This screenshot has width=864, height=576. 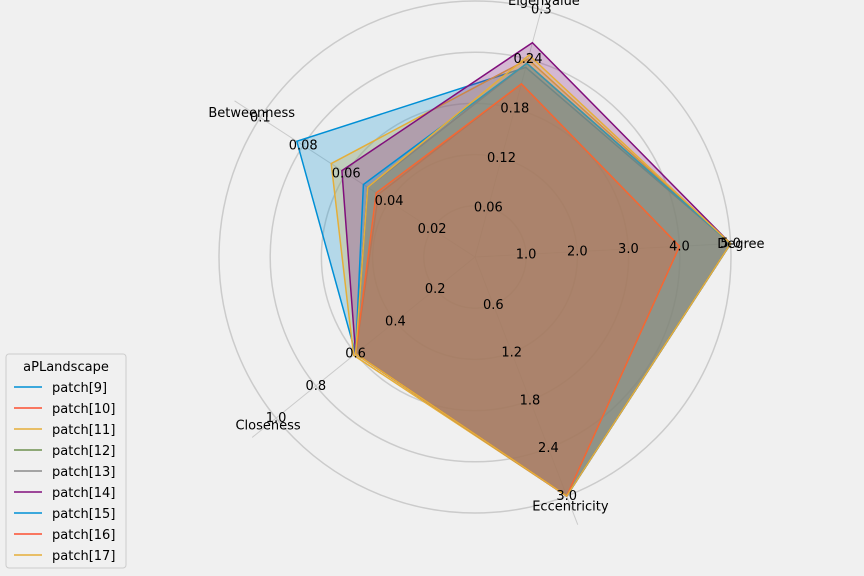 I want to click on tick-label-betweenness: 0.04, so click(x=389, y=201).